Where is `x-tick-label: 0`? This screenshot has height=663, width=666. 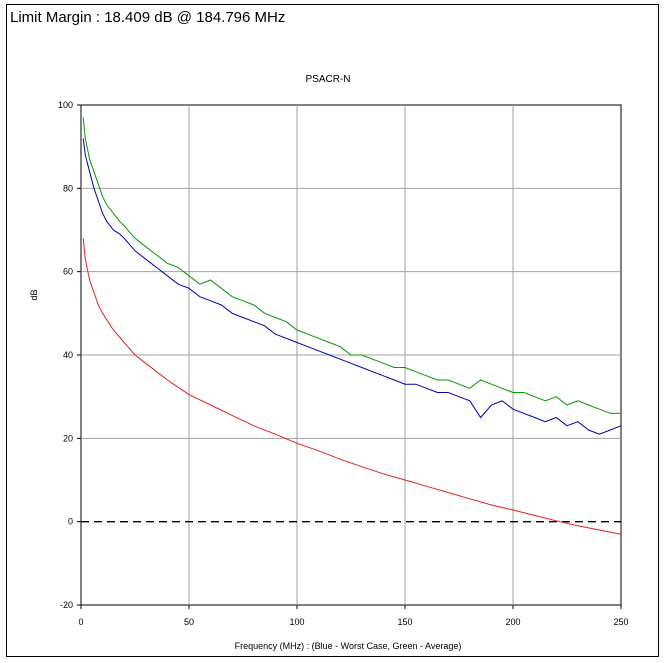
x-tick-label: 0 is located at coordinates (80, 622).